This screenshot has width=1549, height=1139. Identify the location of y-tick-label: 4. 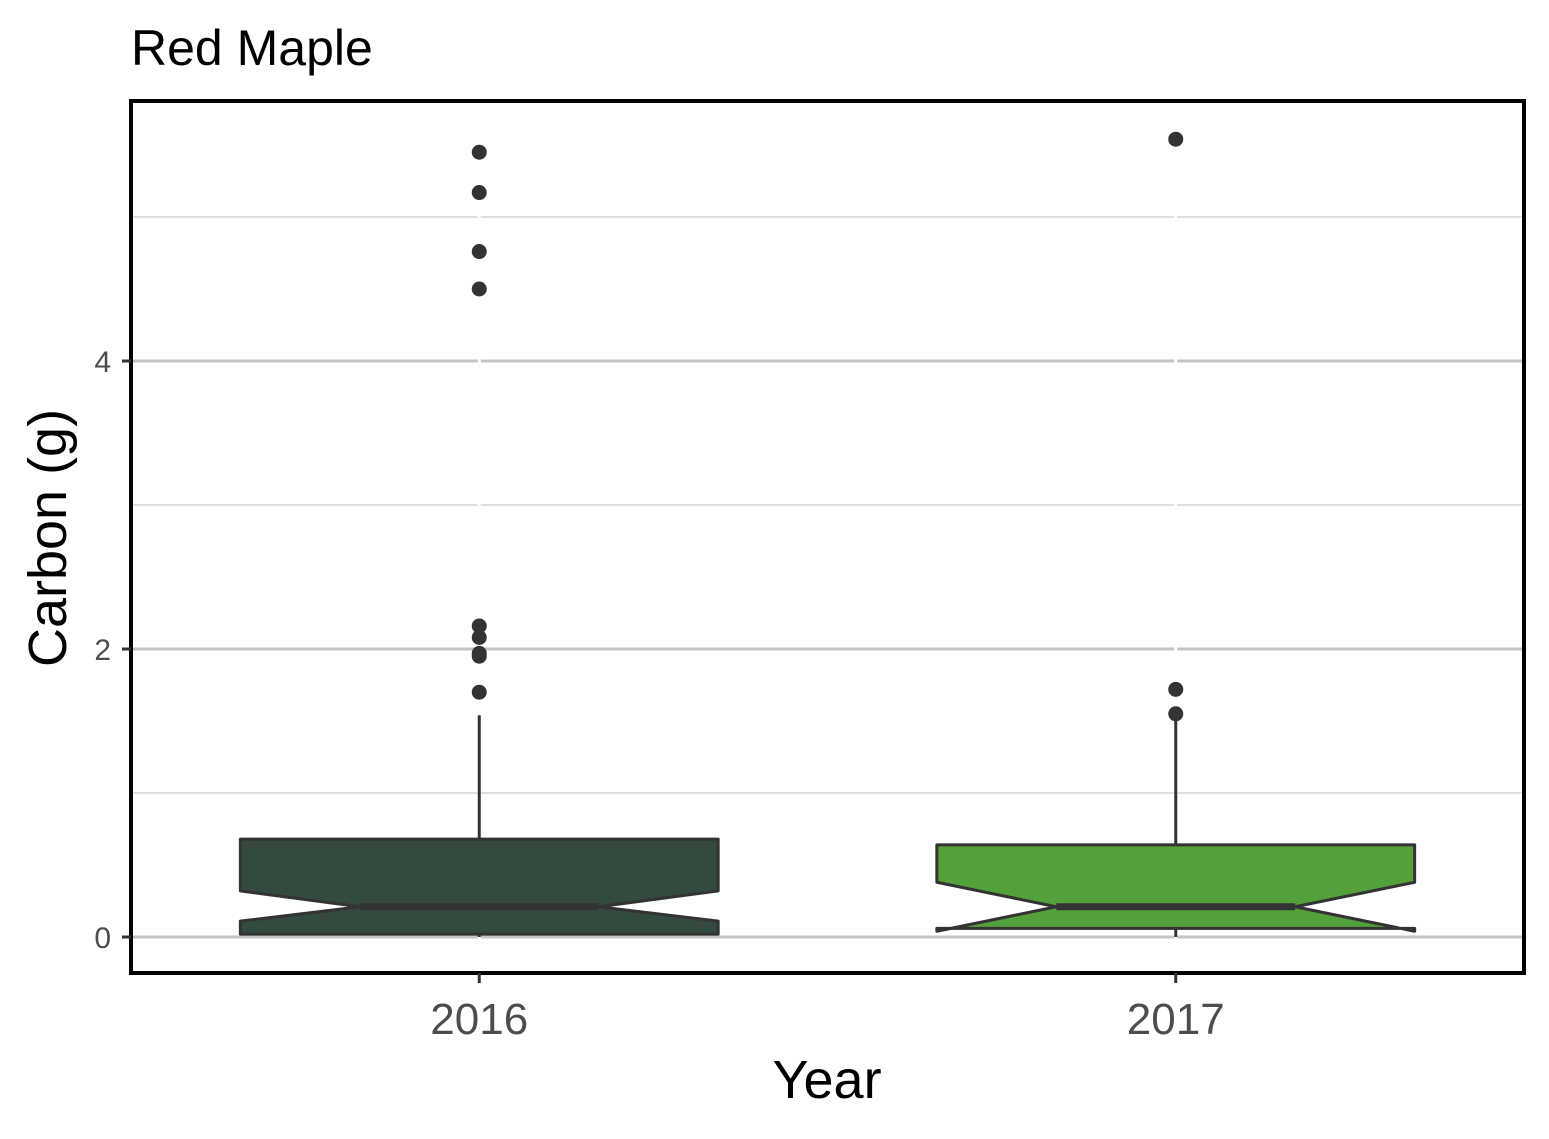
(102, 362).